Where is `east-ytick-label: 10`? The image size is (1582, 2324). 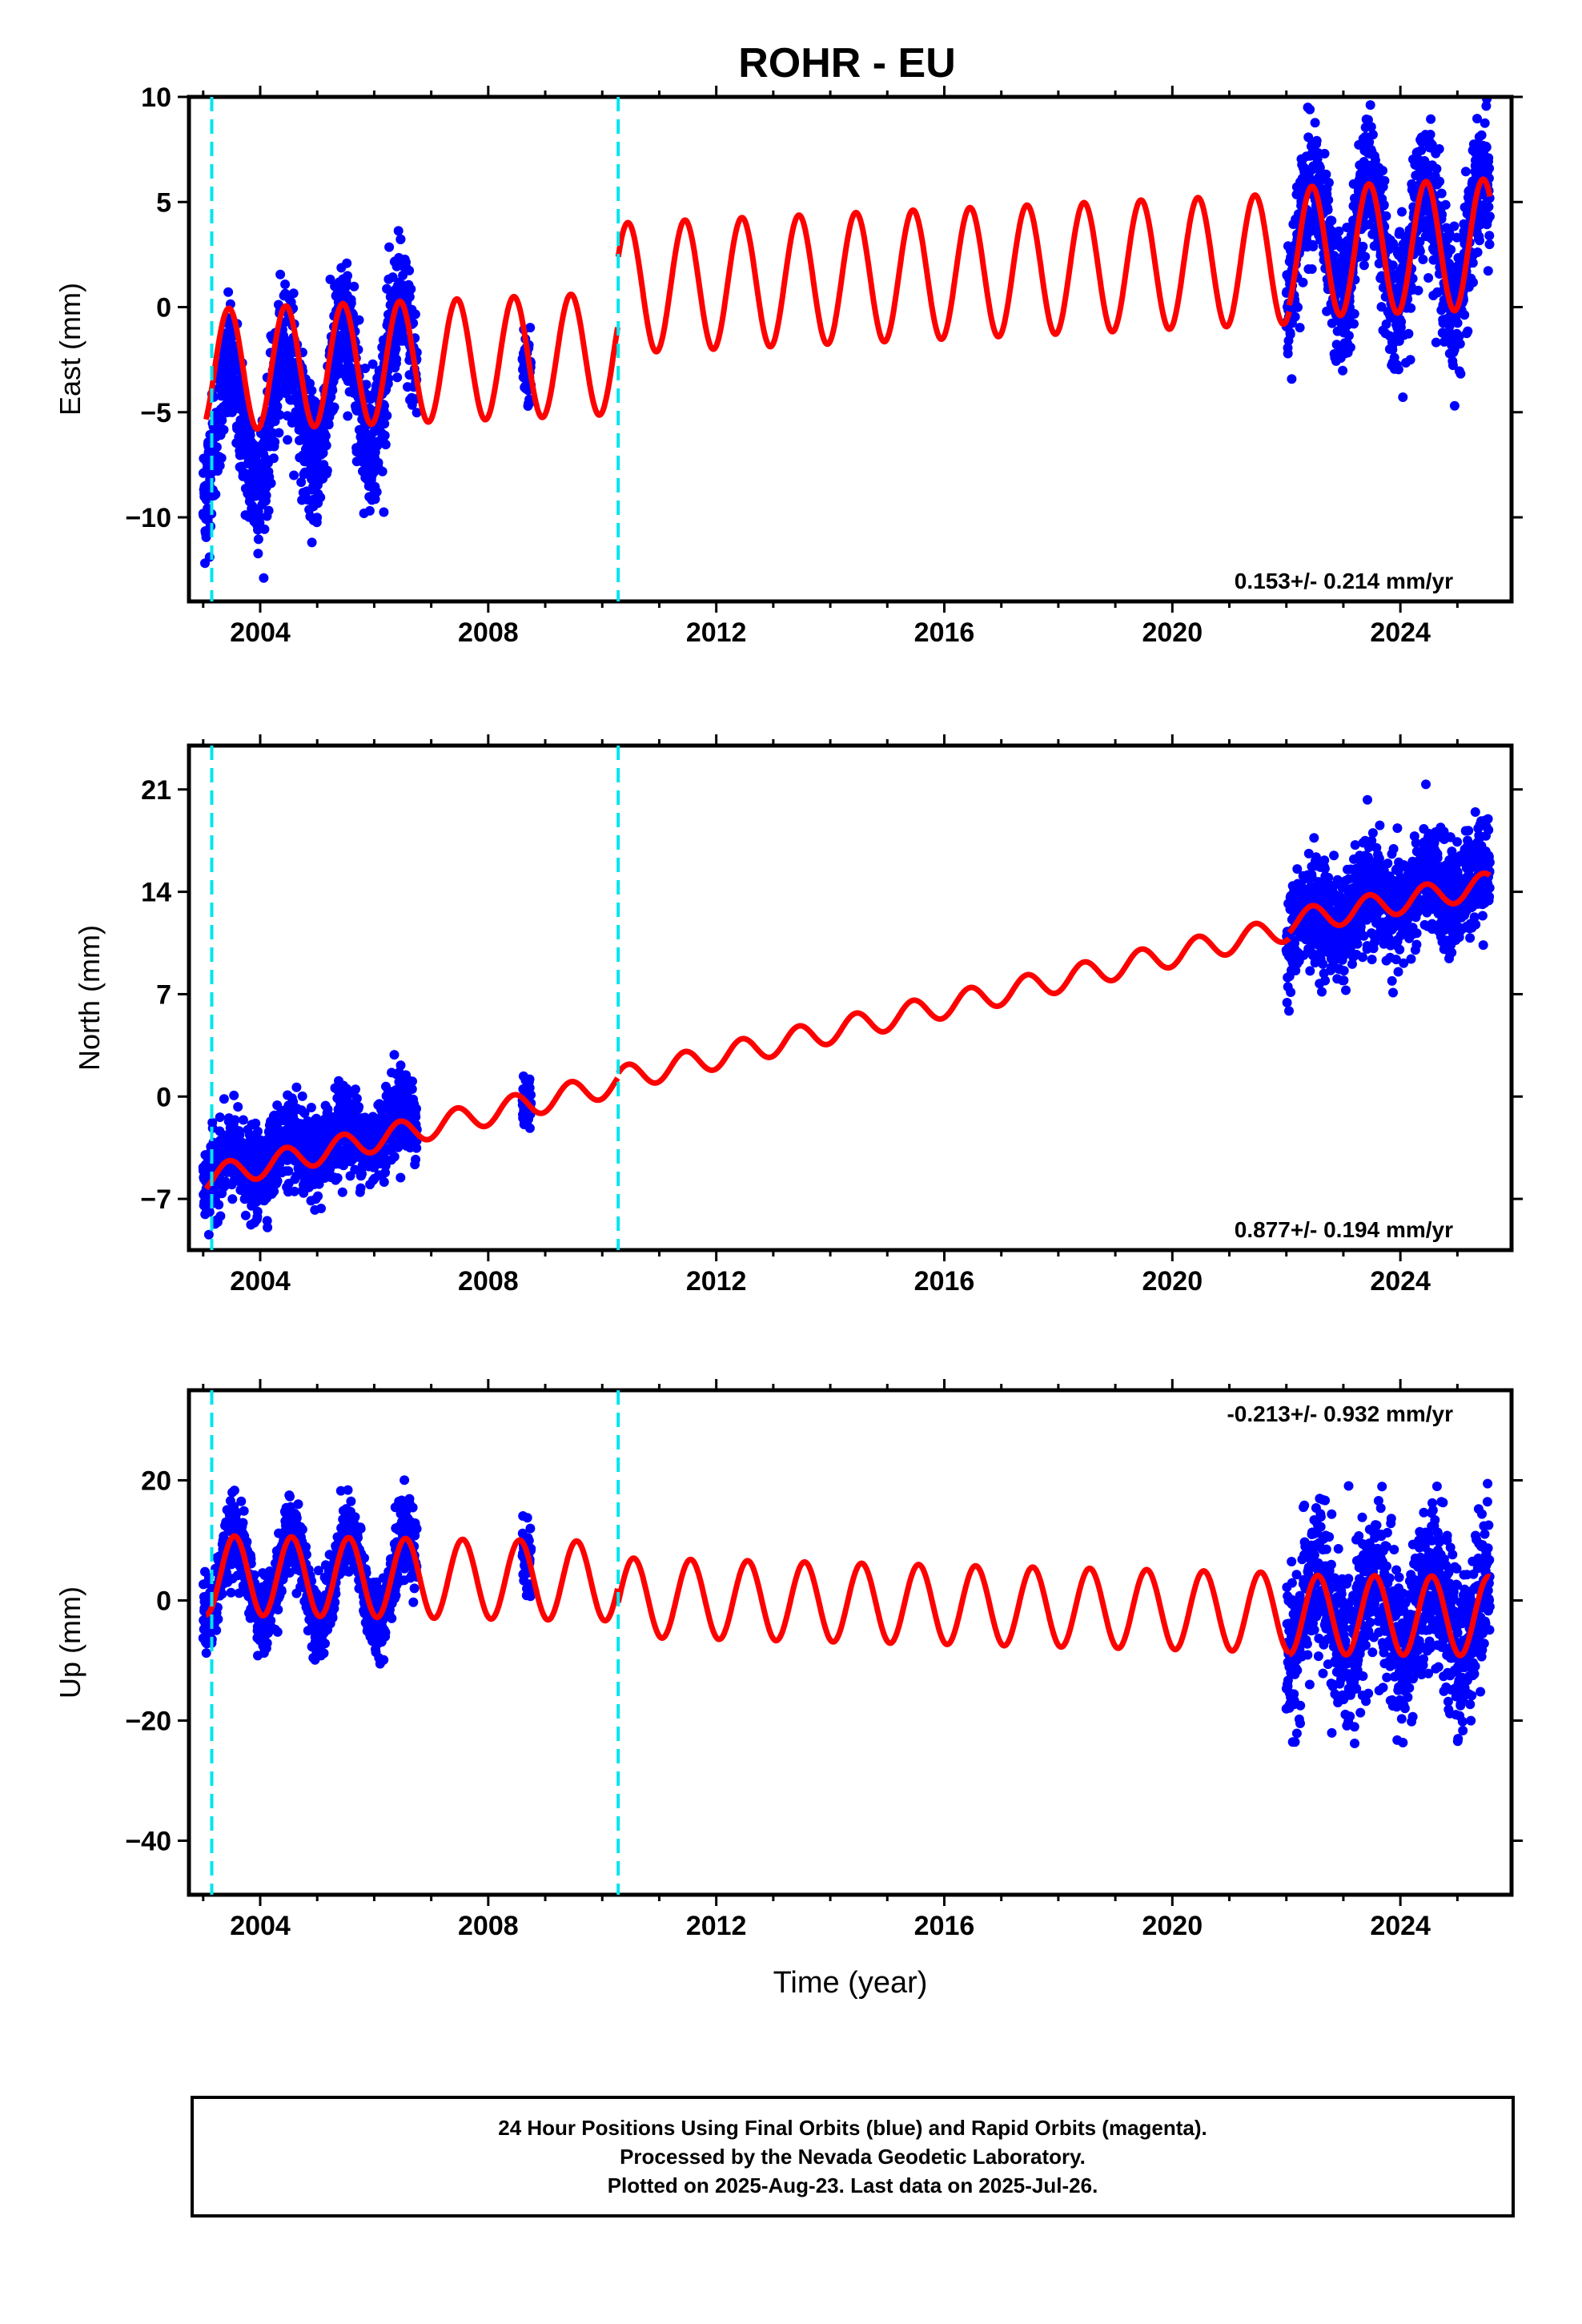 east-ytick-label: 10 is located at coordinates (156, 97).